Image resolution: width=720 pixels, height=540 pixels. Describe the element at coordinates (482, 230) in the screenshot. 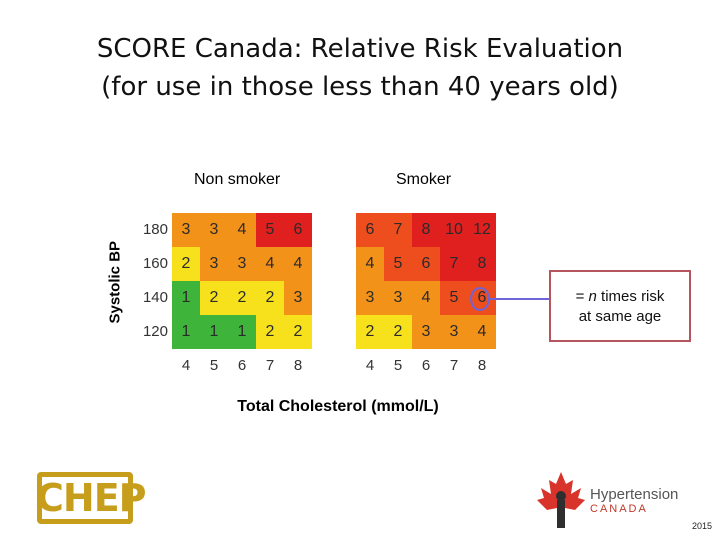

I see `heatmap-cell: 12` at that location.